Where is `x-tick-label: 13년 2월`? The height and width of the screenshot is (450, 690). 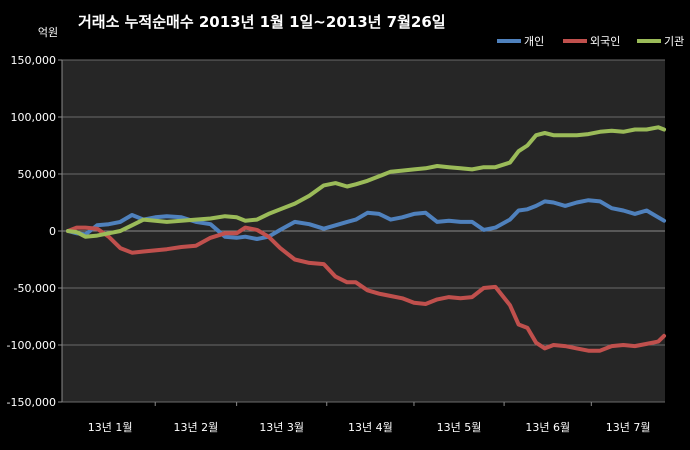 x-tick-label: 13년 2월 is located at coordinates (196, 427).